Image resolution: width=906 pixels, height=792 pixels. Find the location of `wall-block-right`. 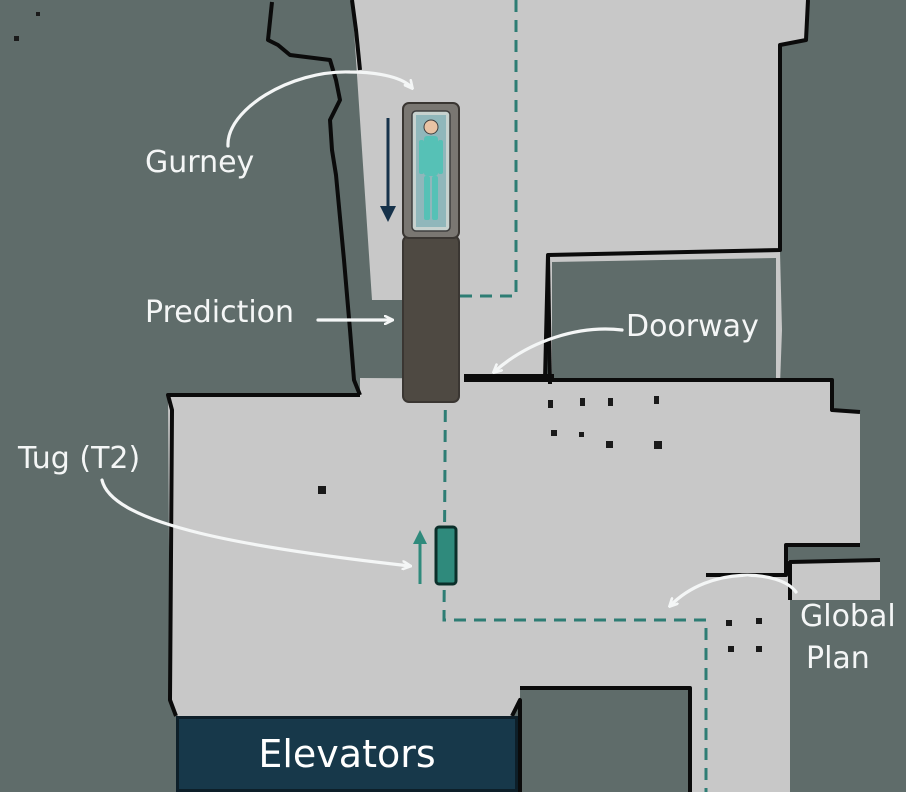

wall-block-right is located at coordinates (664, 319).